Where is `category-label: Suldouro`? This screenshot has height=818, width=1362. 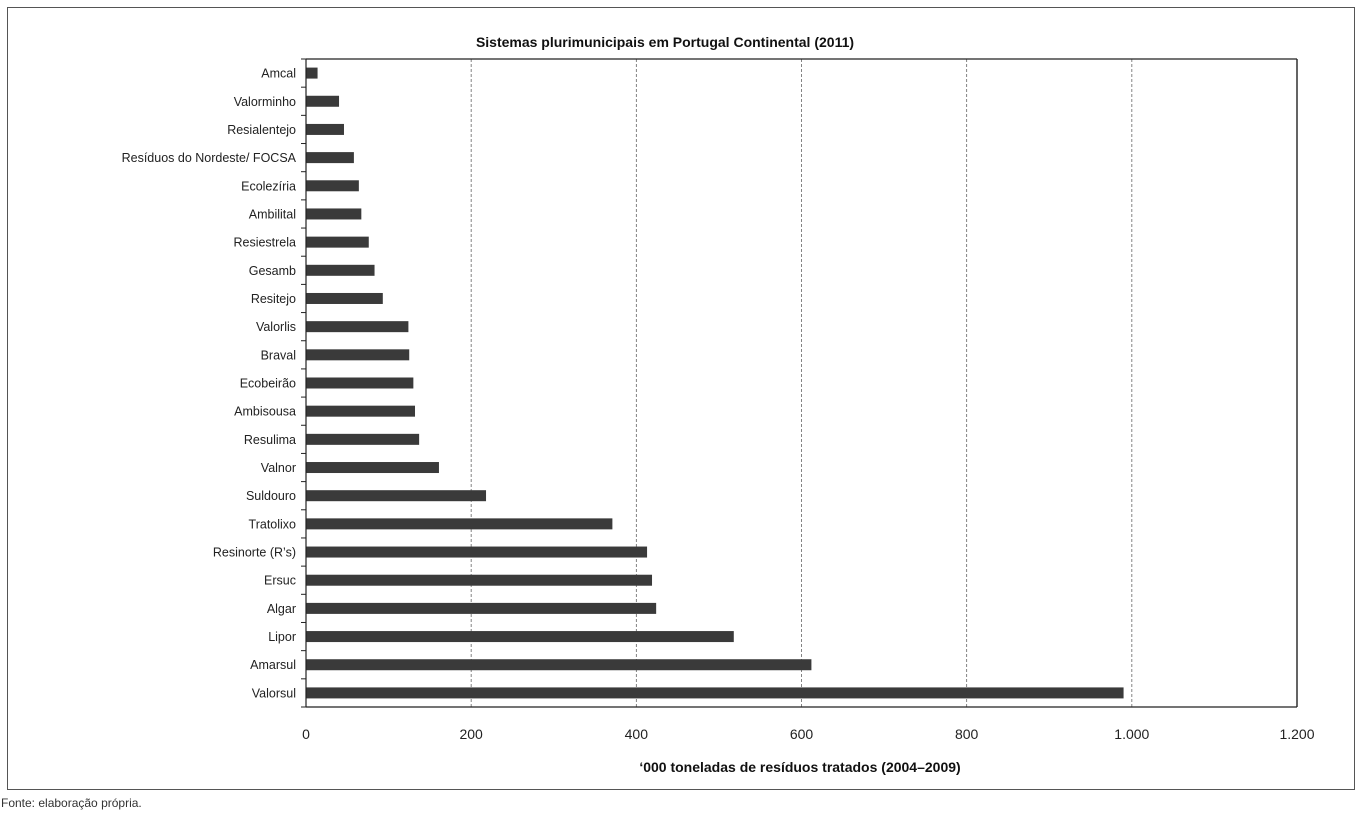
category-label: Suldouro is located at coordinates (271, 496).